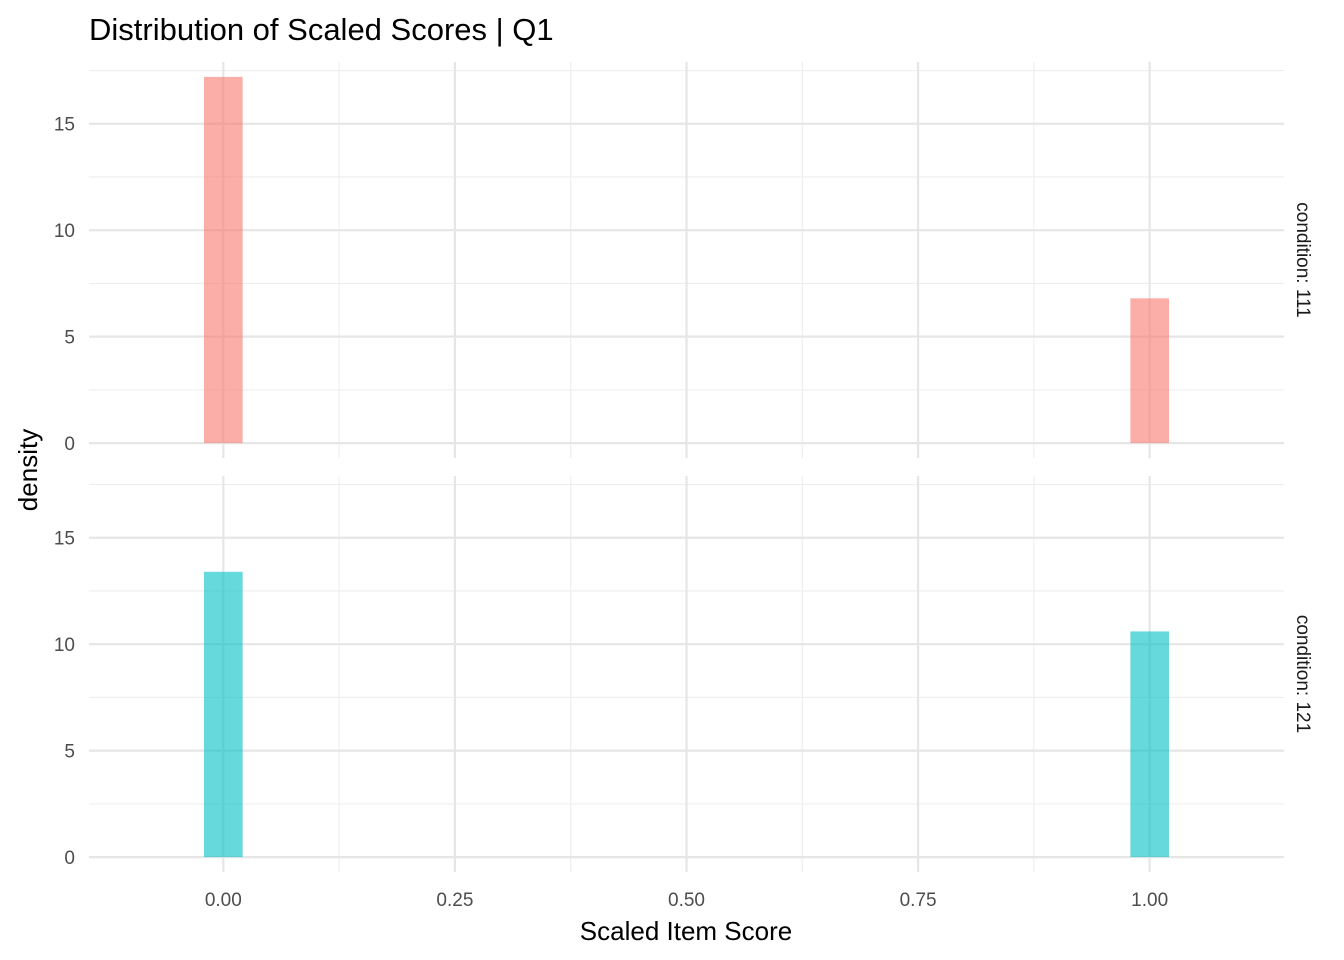 This screenshot has height=960, width=1344. I want to click on y-axis-title: density, so click(28, 470).